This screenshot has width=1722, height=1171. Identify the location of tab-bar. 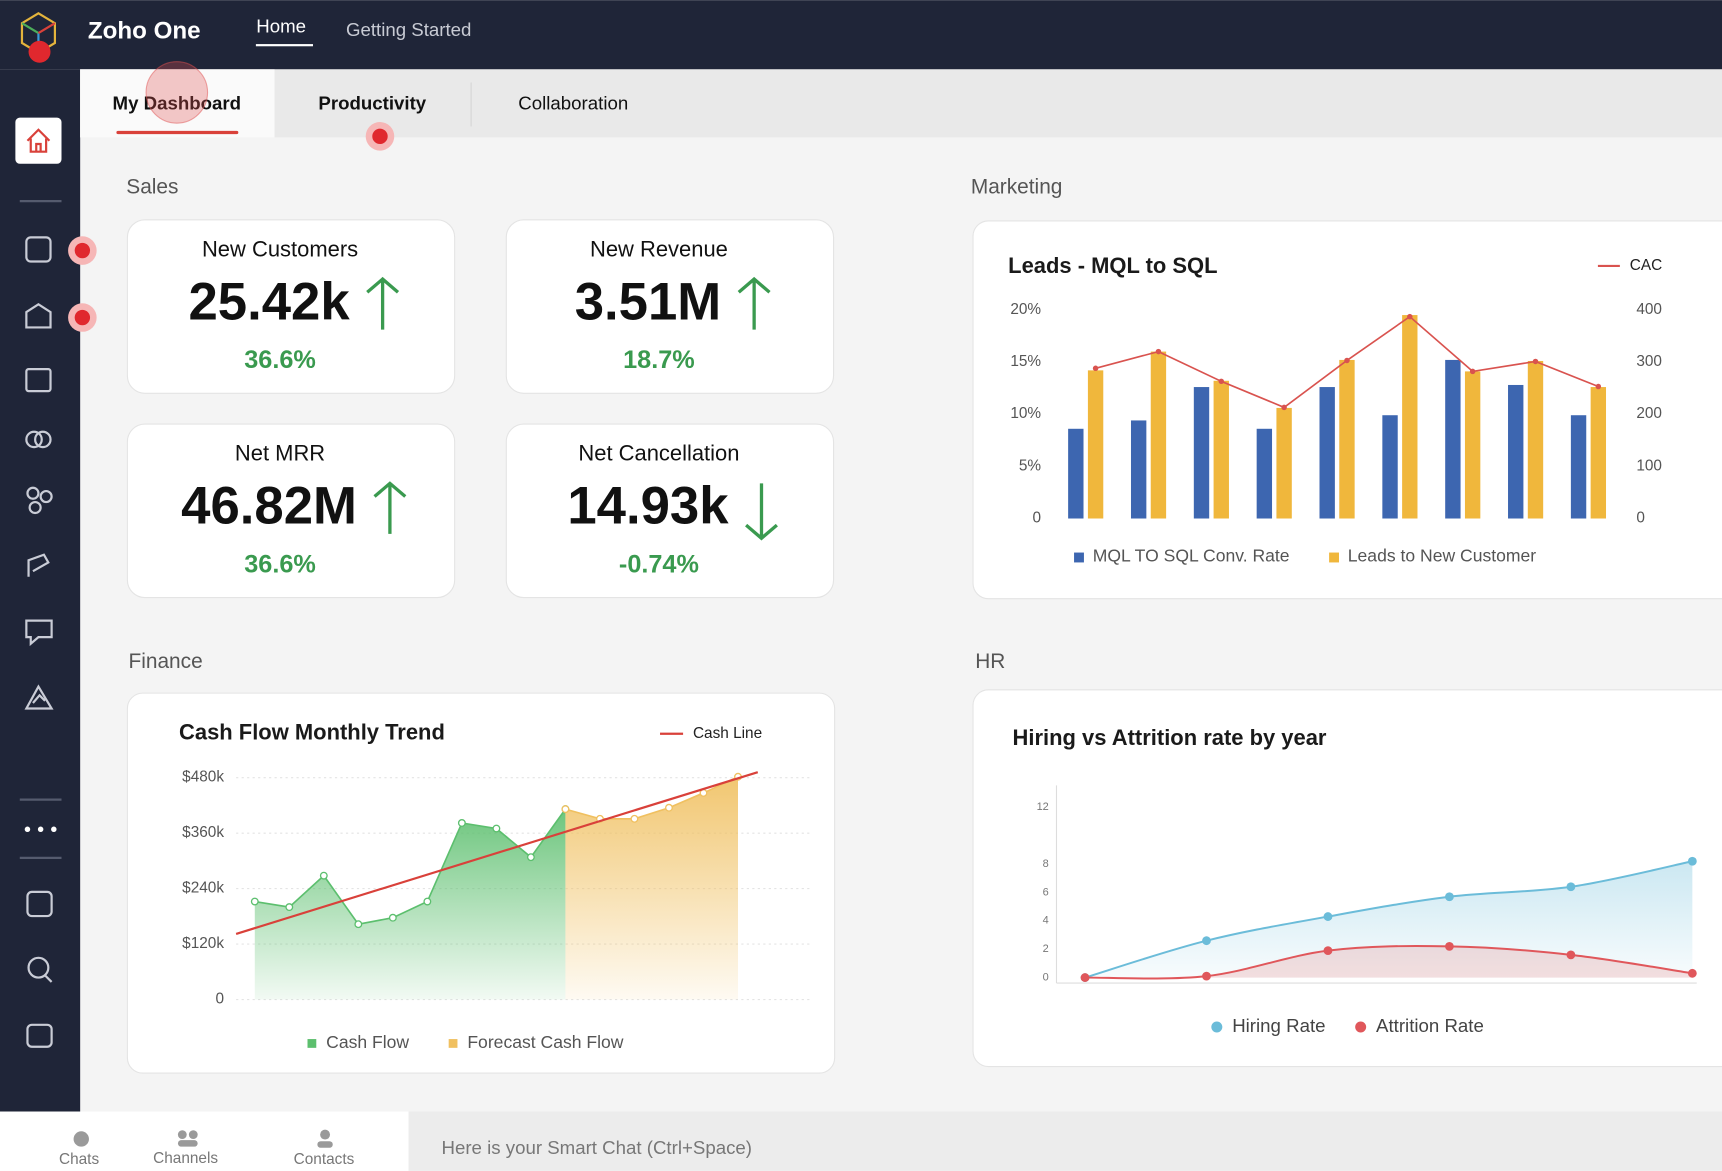
(901, 103).